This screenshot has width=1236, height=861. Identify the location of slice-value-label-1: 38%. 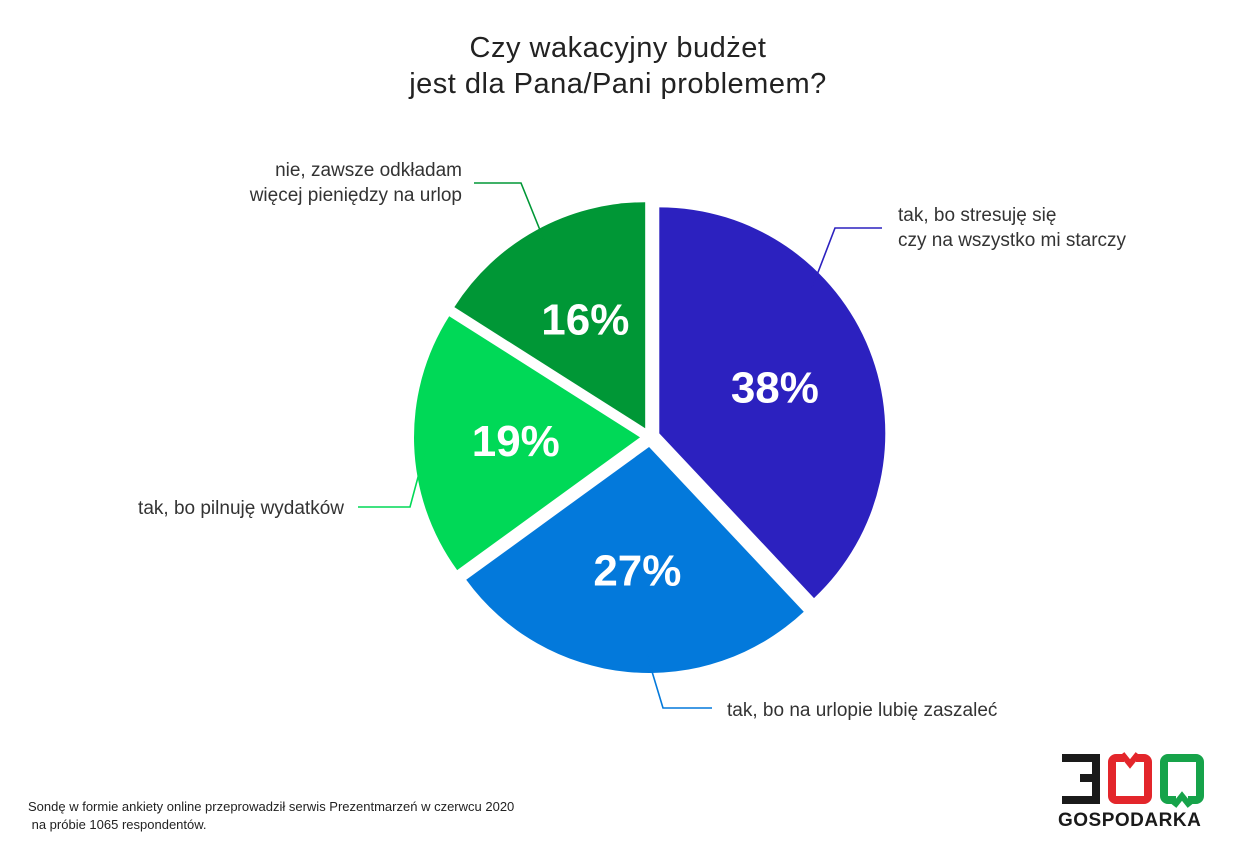
(775, 388).